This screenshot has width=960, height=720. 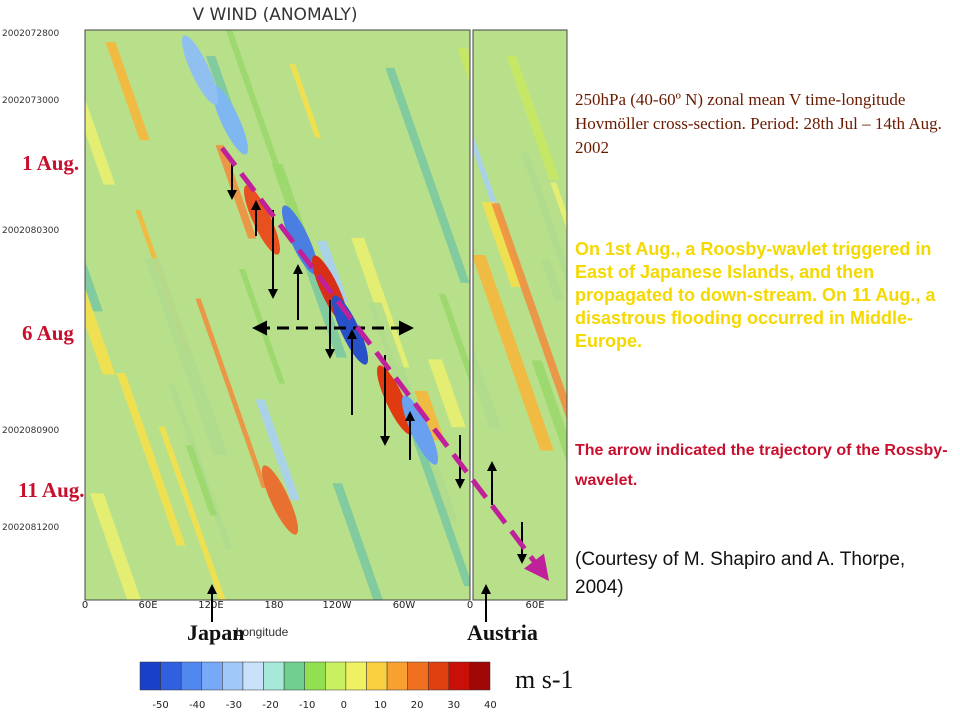 What do you see at coordinates (544, 679) in the screenshot?
I see `unit: m s-1` at bounding box center [544, 679].